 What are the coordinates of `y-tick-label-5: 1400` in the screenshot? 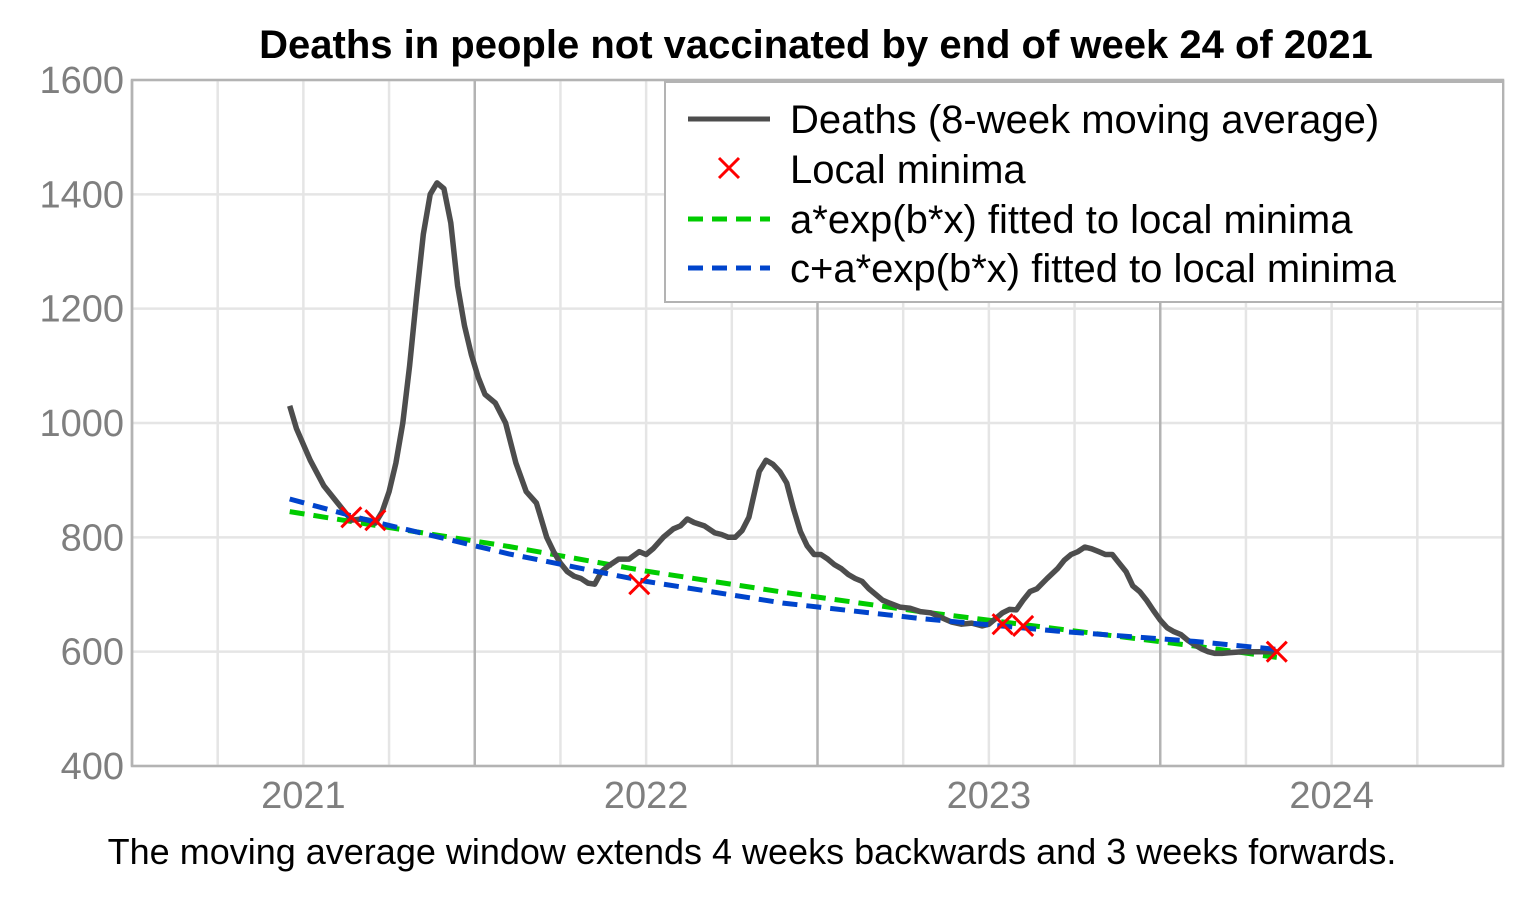 It's located at (81, 195).